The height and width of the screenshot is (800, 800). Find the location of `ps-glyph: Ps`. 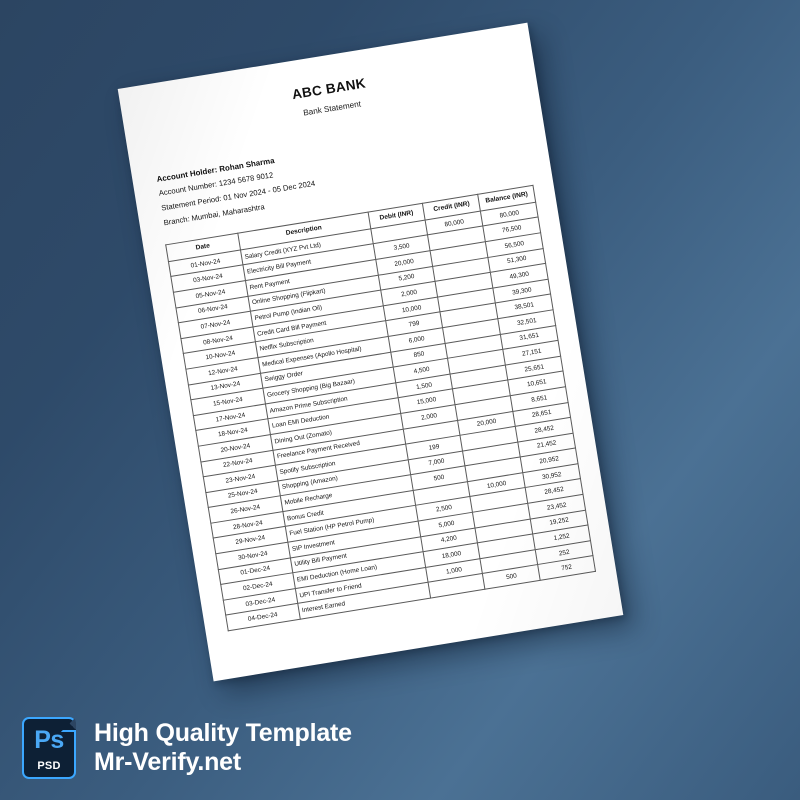

ps-glyph: Ps is located at coordinates (49, 740).